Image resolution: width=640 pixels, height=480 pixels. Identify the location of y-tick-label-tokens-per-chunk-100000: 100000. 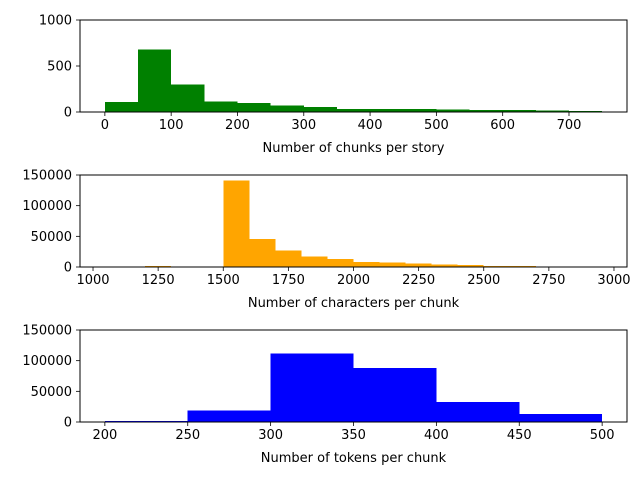
(47, 361).